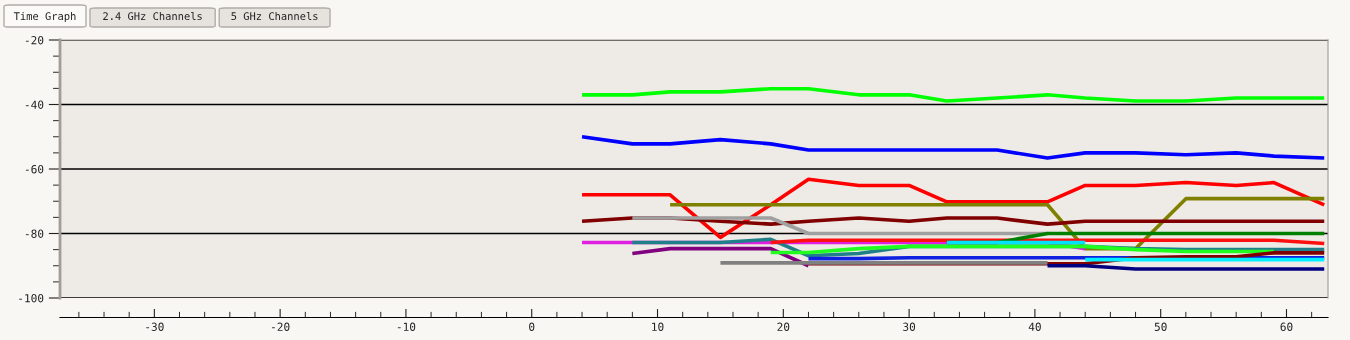 The height and width of the screenshot is (340, 1350). What do you see at coordinates (1286, 326) in the screenshot?
I see `x-tick-label: 60` at bounding box center [1286, 326].